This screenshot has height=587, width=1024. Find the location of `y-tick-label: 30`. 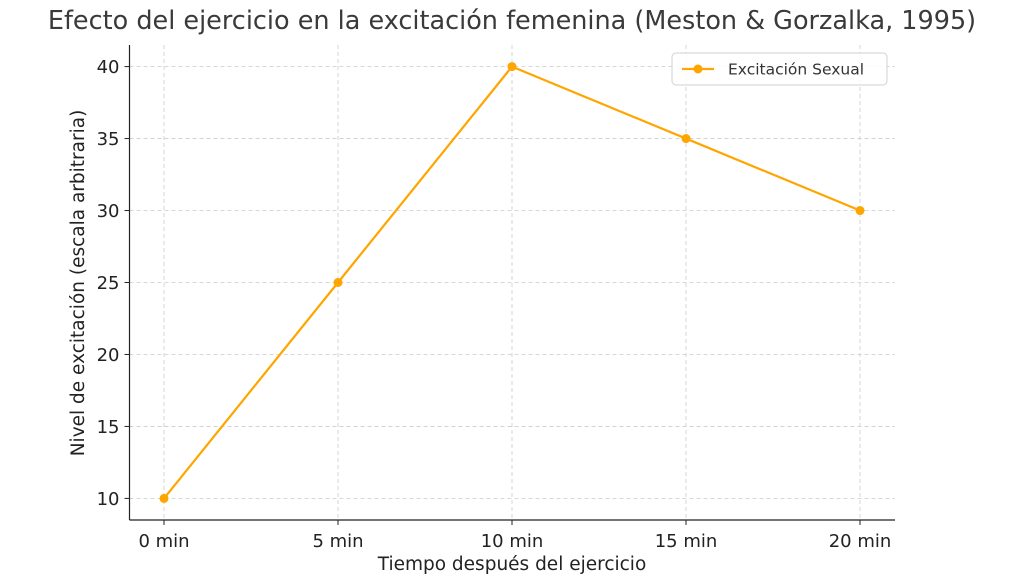

y-tick-label: 30 is located at coordinates (108, 211).